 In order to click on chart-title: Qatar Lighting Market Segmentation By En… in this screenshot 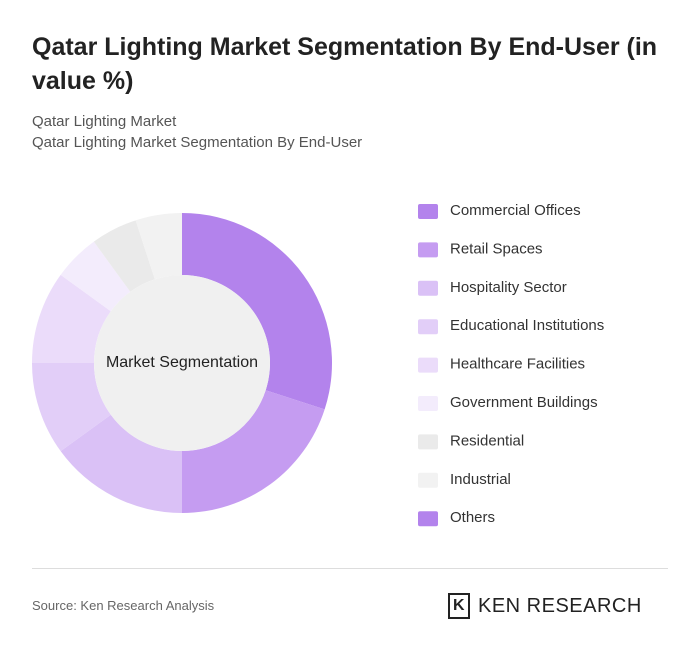, I will do `click(345, 64)`.